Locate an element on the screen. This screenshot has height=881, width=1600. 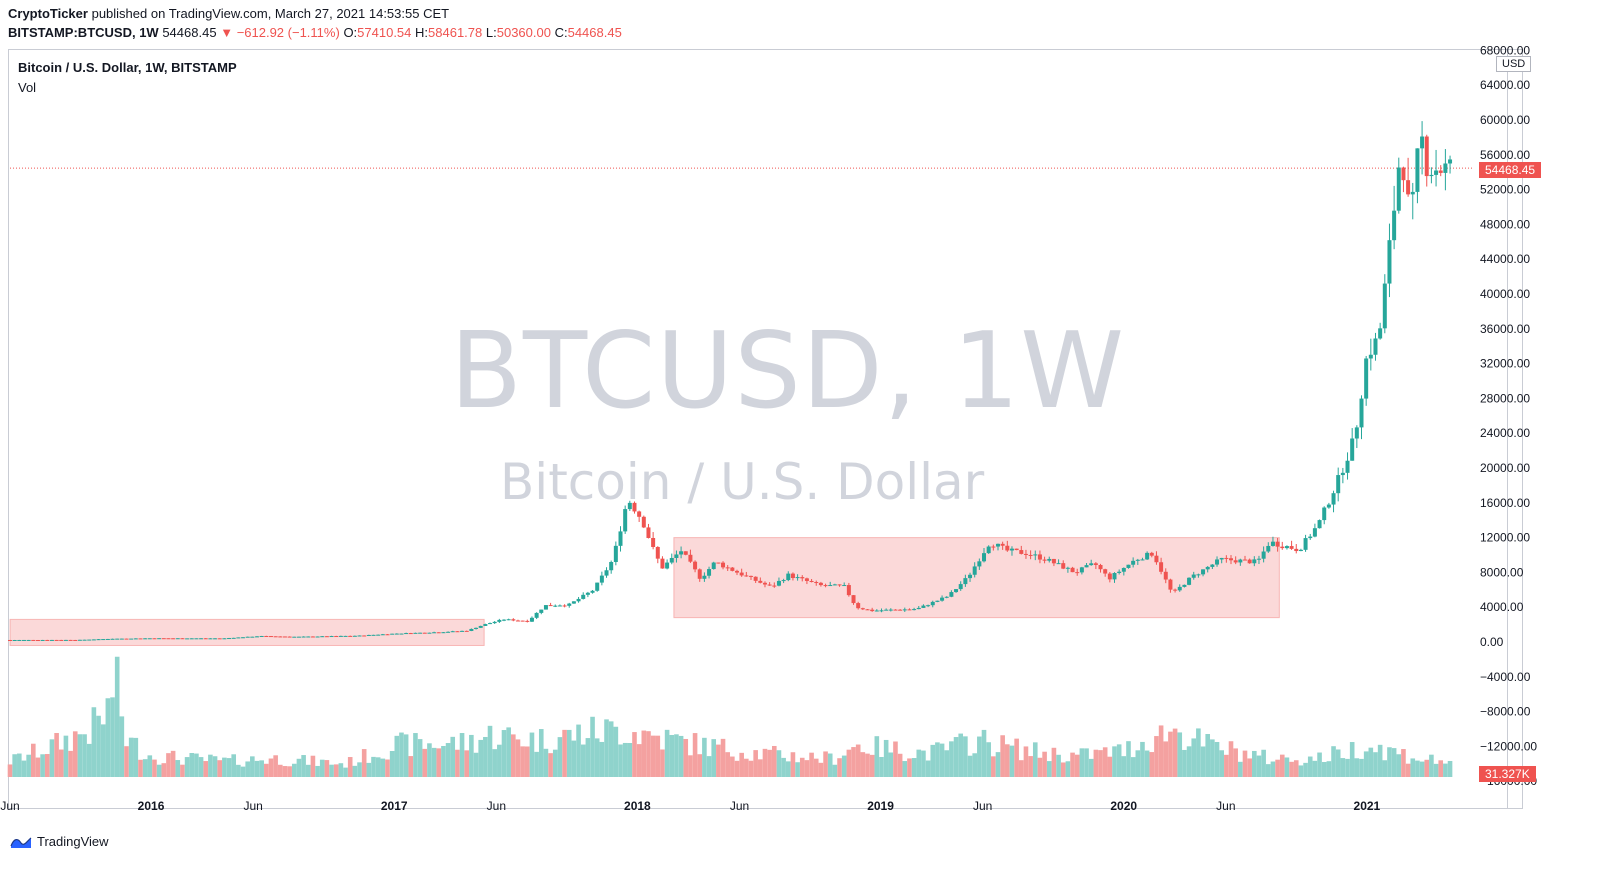
watermark-description: Bitcoin / U.S. Dollar is located at coordinates (742, 482).